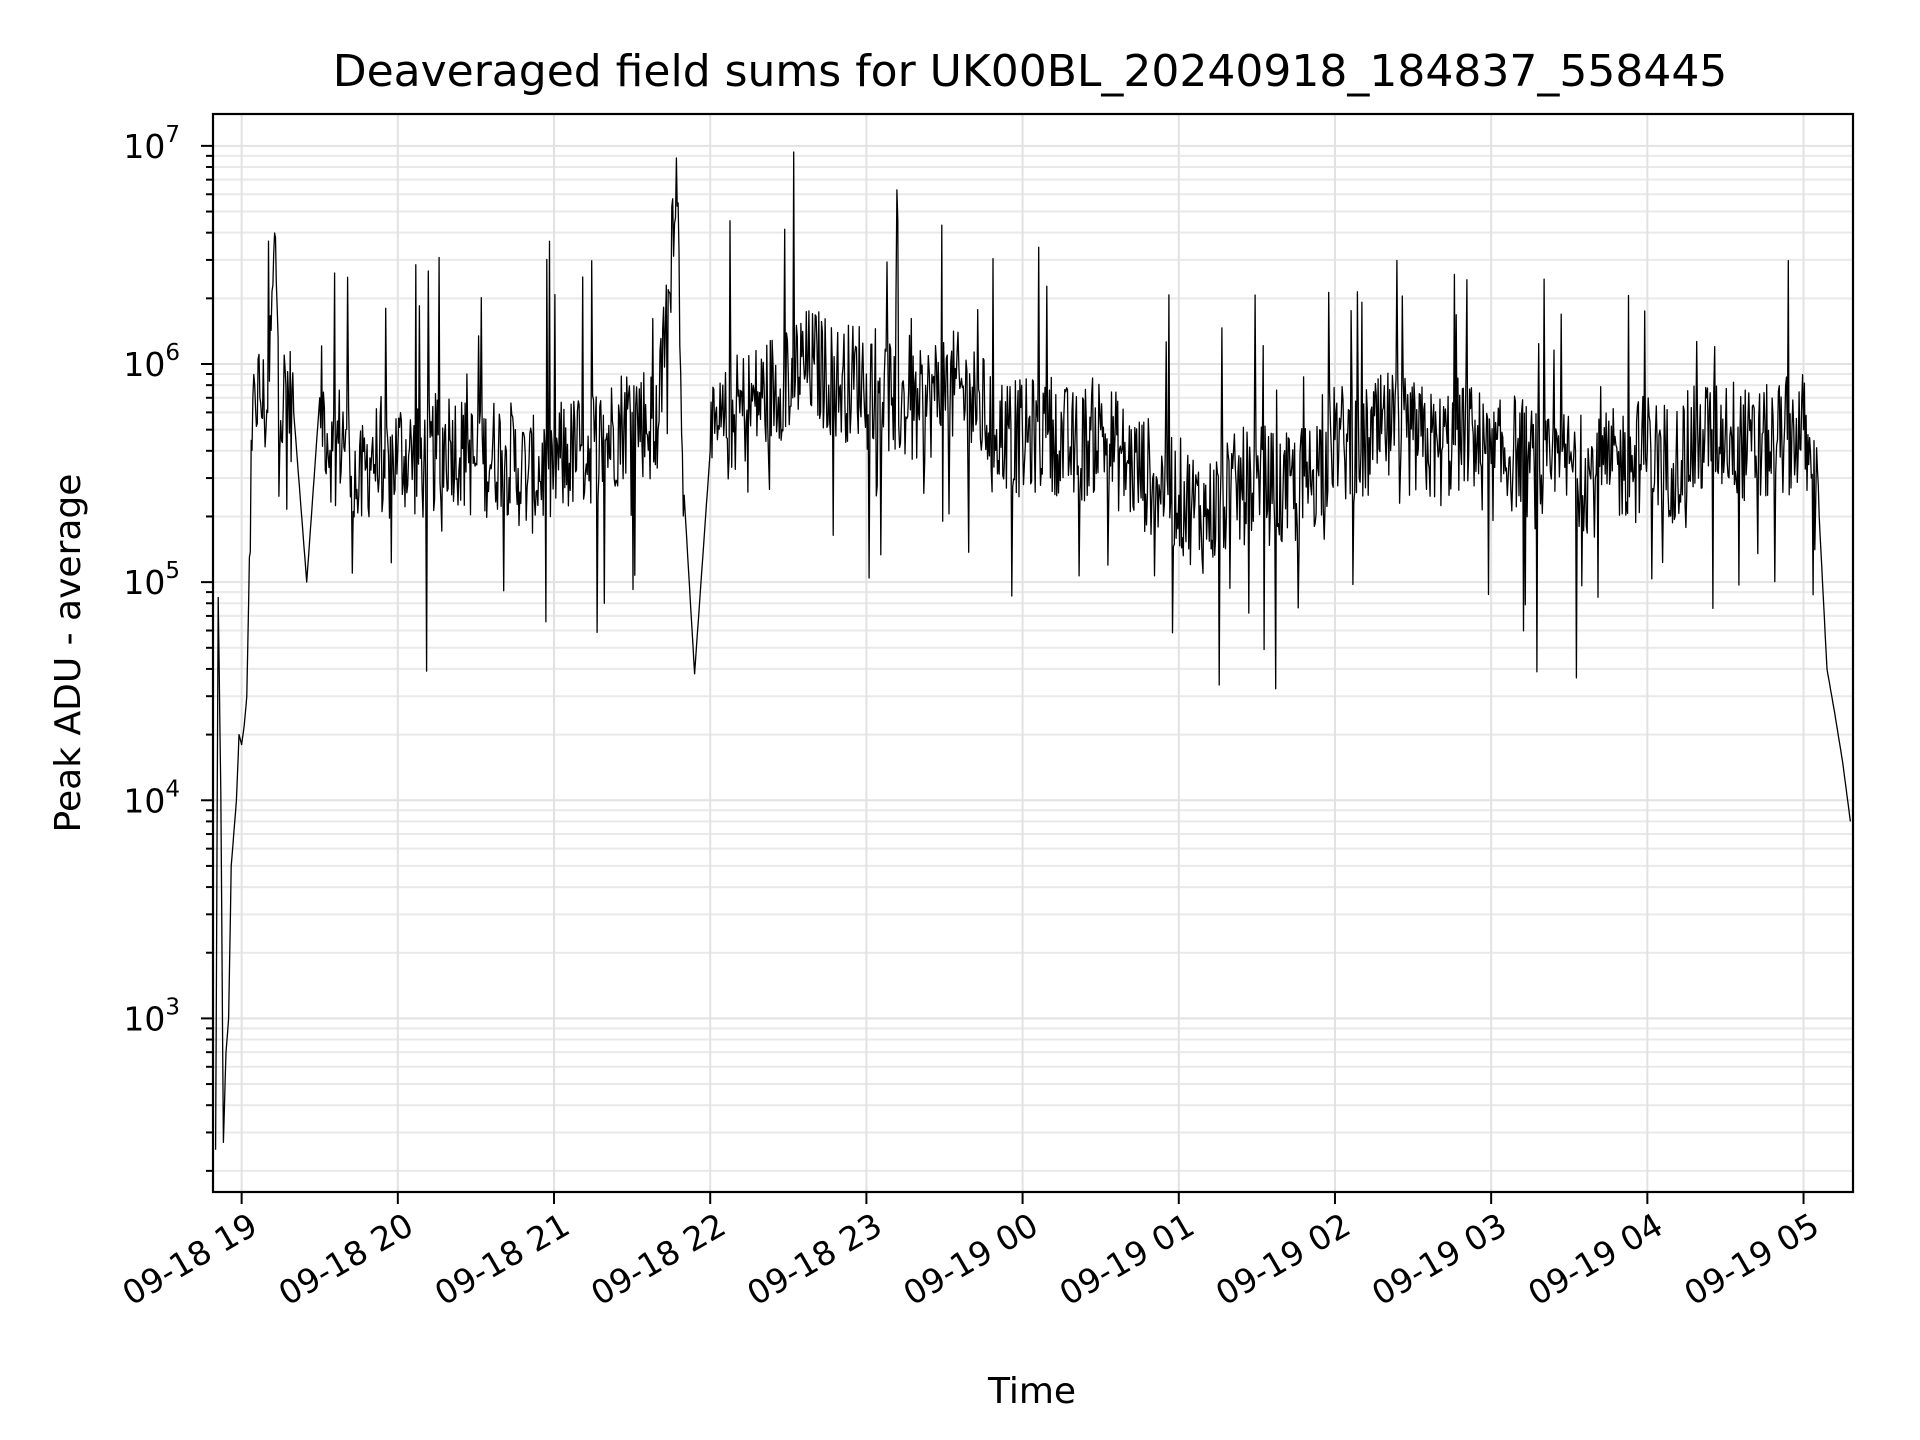 The image size is (1920, 1440). I want to click on y-tick-label: 10⁵, so click(151, 580).